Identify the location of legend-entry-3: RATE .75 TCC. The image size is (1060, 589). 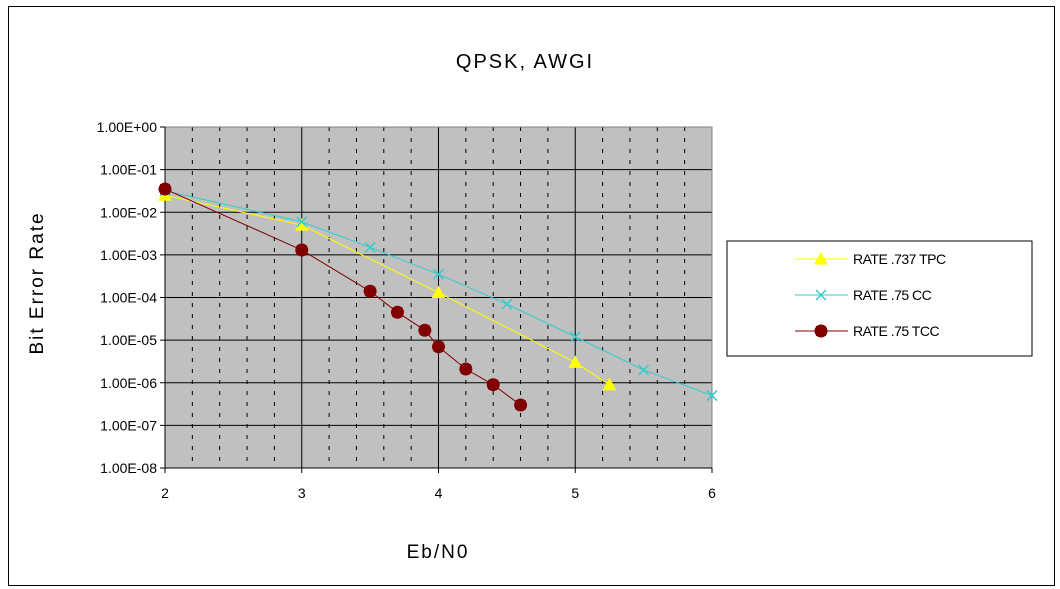
(867, 331).